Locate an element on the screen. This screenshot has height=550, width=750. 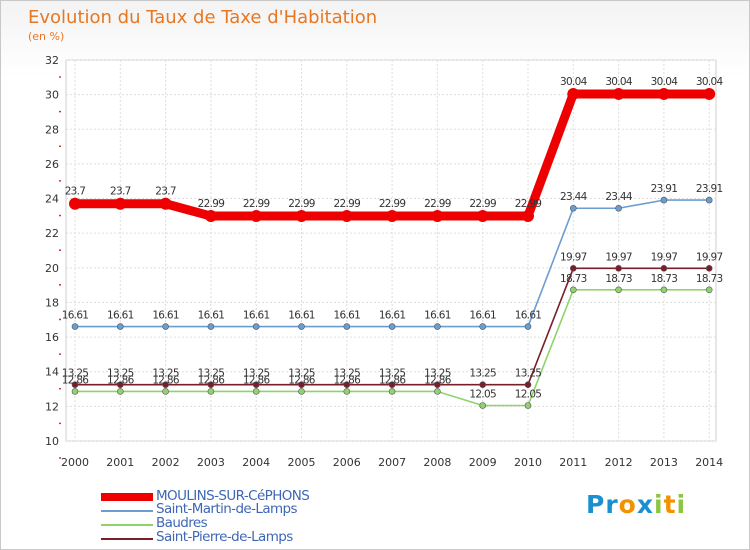
proxiti-logo: Proxiti is located at coordinates (636, 504).